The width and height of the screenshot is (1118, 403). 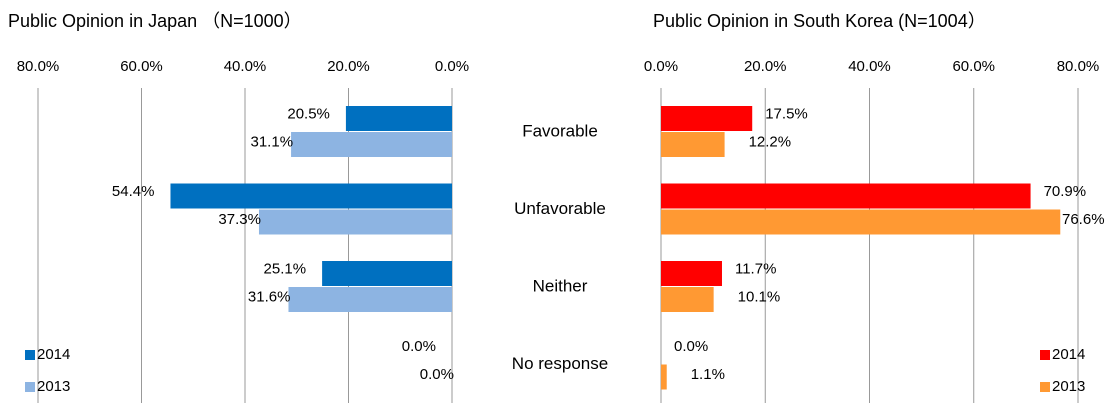 I want to click on data-label: 70.9%, so click(x=1065, y=191).